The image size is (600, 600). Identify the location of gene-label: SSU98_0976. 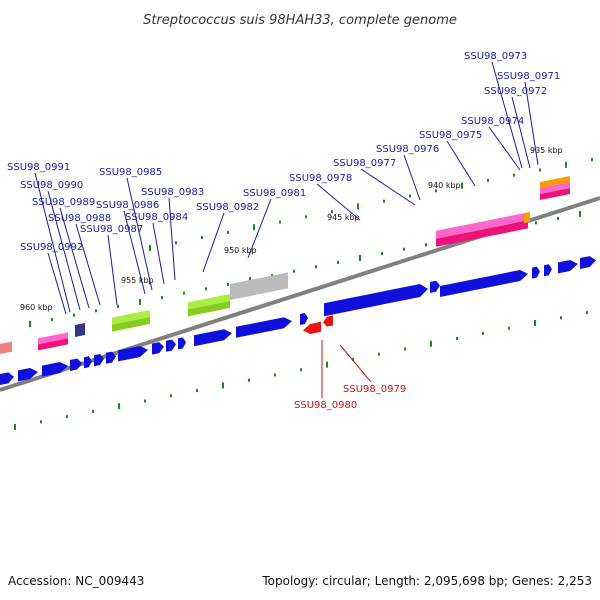
(407, 149).